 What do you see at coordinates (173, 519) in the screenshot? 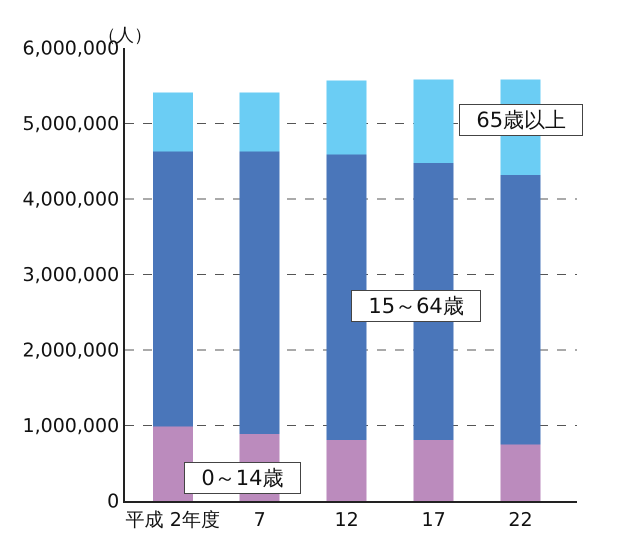
I see `x-tick-label: 平成 2年度` at bounding box center [173, 519].